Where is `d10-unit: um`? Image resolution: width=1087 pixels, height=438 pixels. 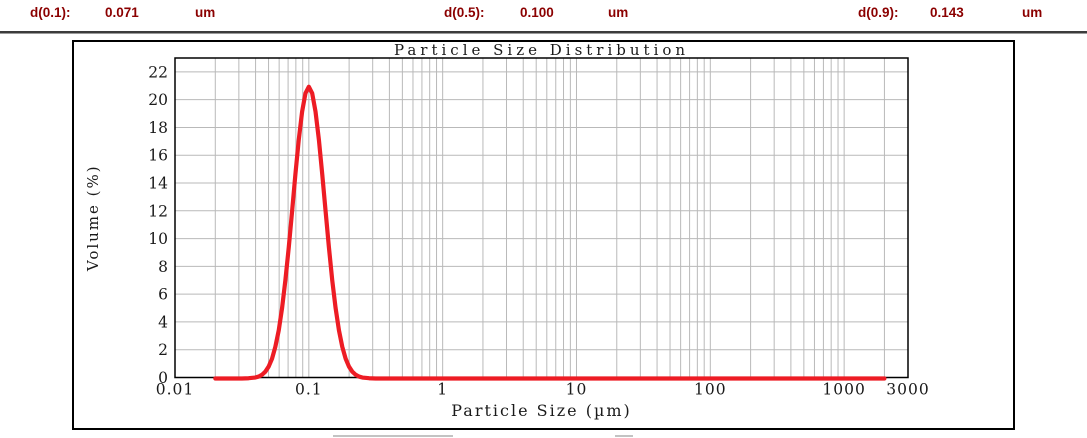 d10-unit: um is located at coordinates (205, 12).